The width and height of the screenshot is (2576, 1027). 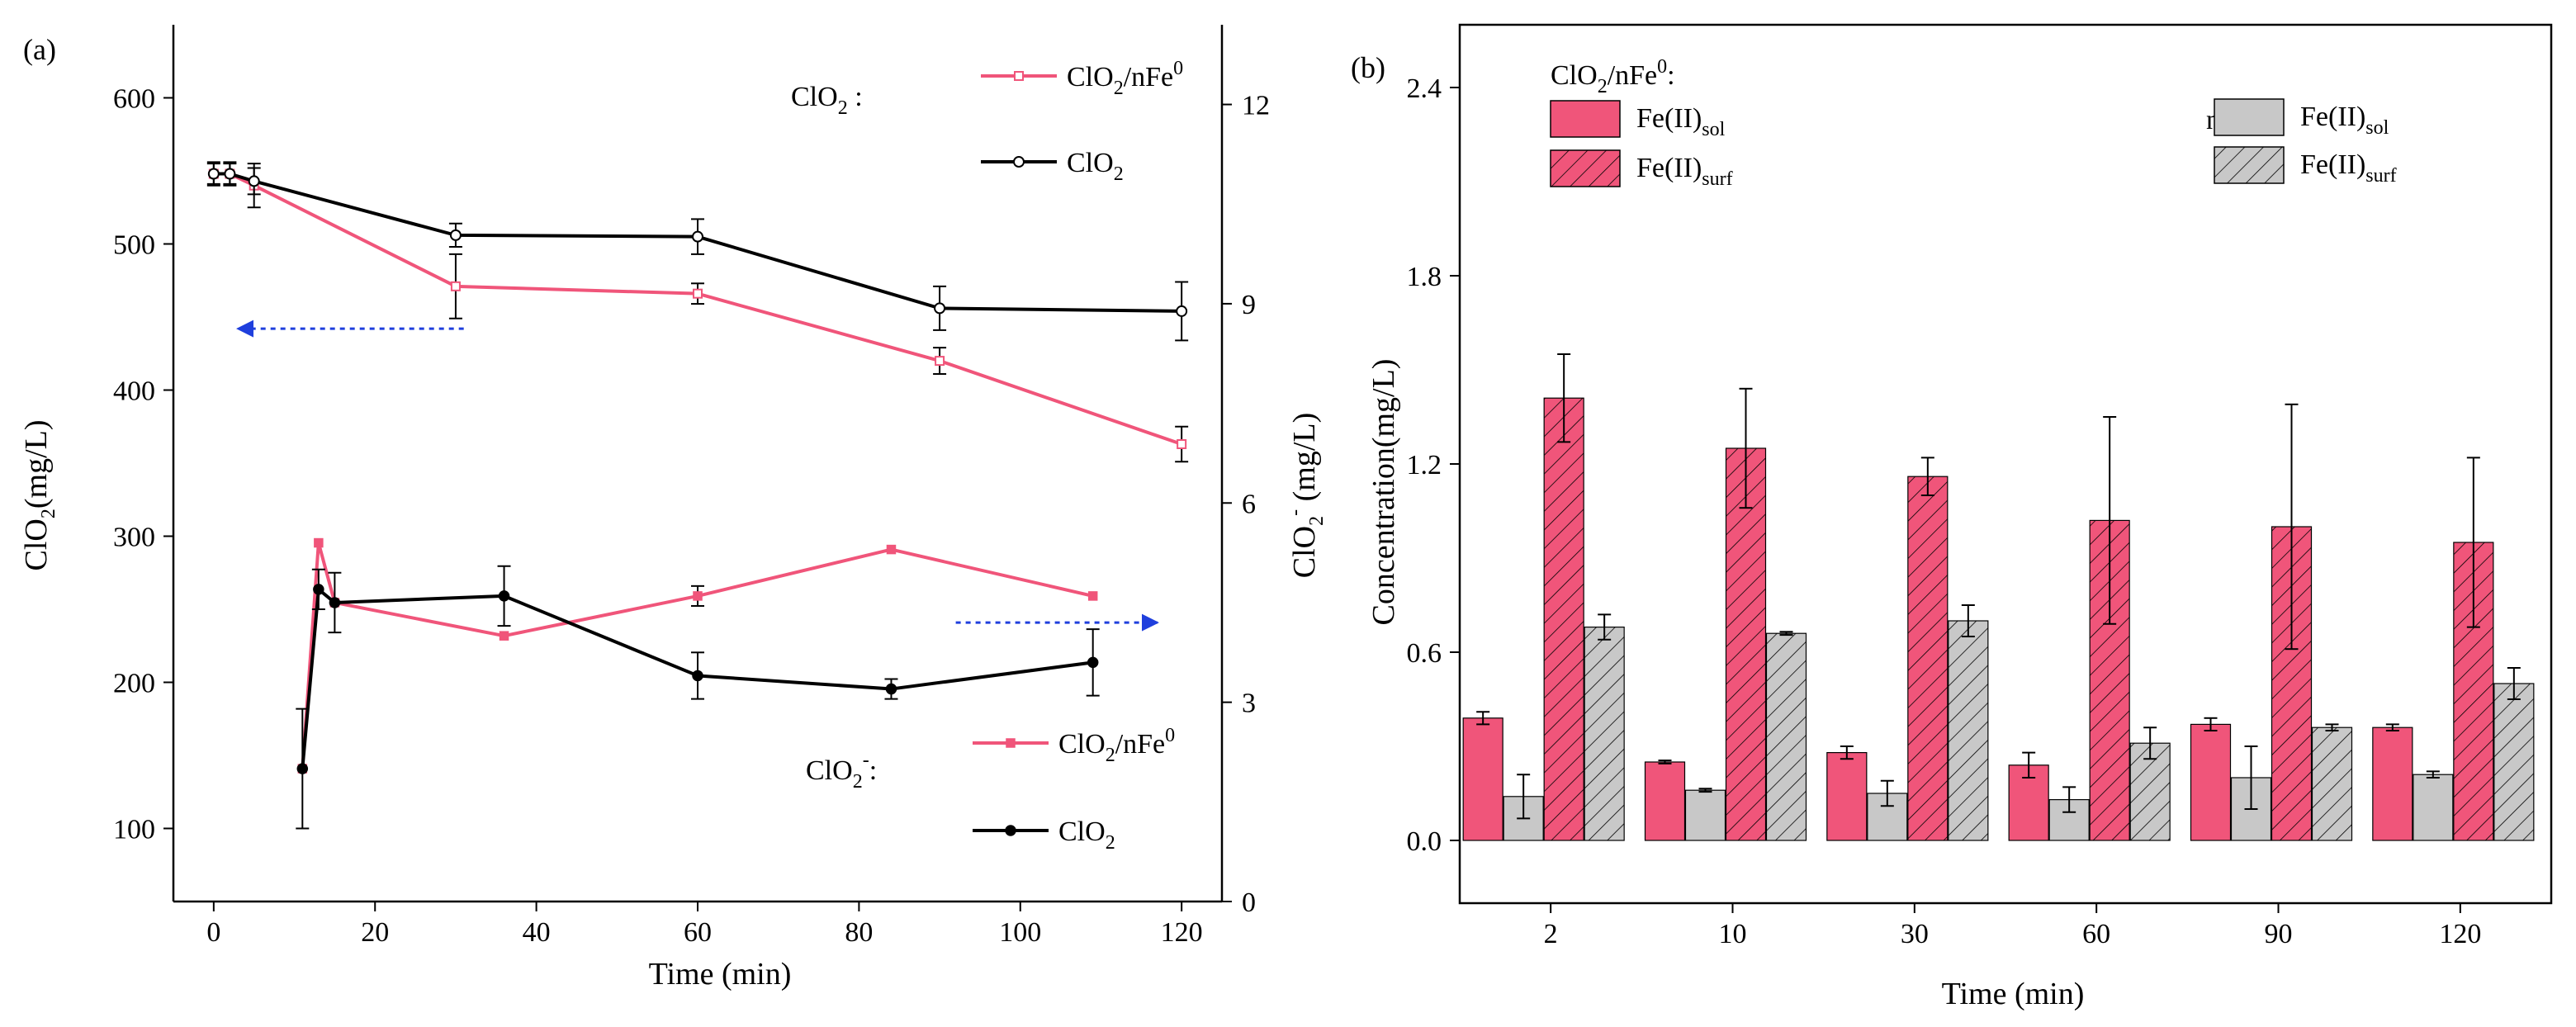 I want to click on legend-label: ClO2, so click(x=1086, y=835).